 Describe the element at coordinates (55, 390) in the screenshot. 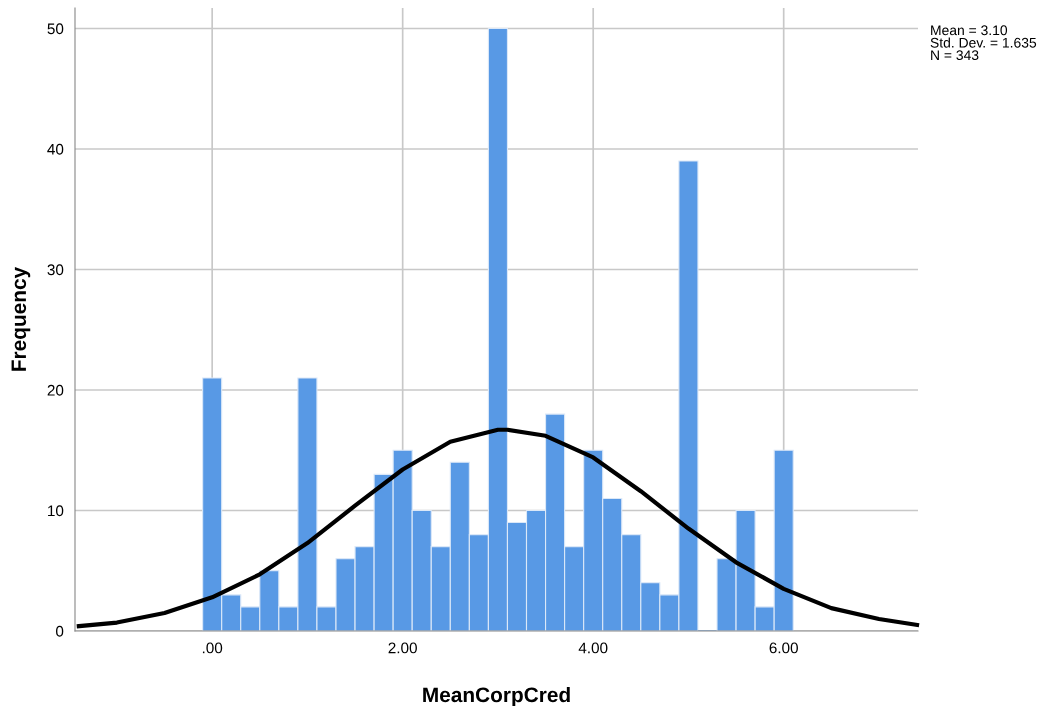

I see `y-tick-label: 20` at that location.